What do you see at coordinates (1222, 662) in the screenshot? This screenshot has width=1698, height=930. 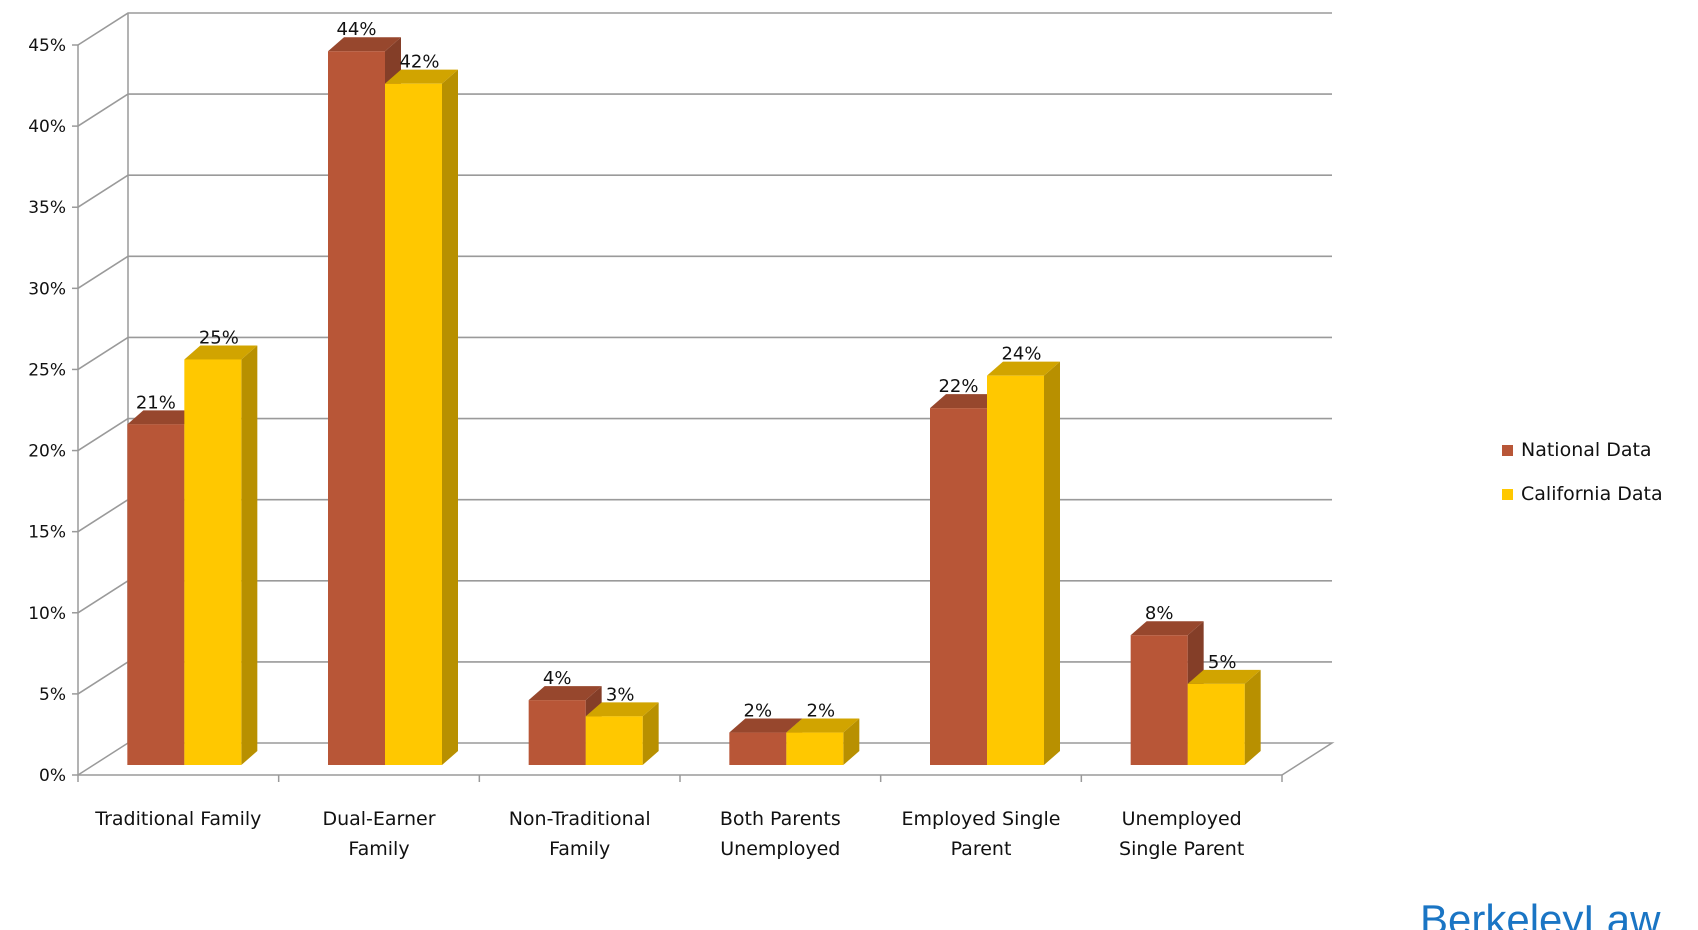 I see `data-label: 5%` at bounding box center [1222, 662].